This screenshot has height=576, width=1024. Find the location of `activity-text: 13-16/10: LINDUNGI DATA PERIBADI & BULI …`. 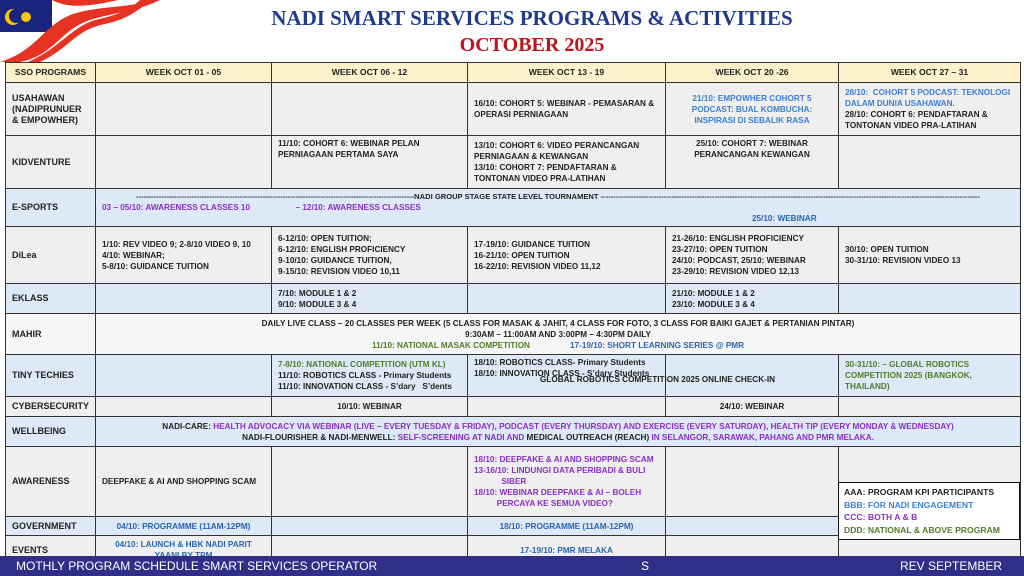

activity-text: 13-16/10: LINDUNGI DATA PERIBADI & BULI … is located at coordinates (560, 476).